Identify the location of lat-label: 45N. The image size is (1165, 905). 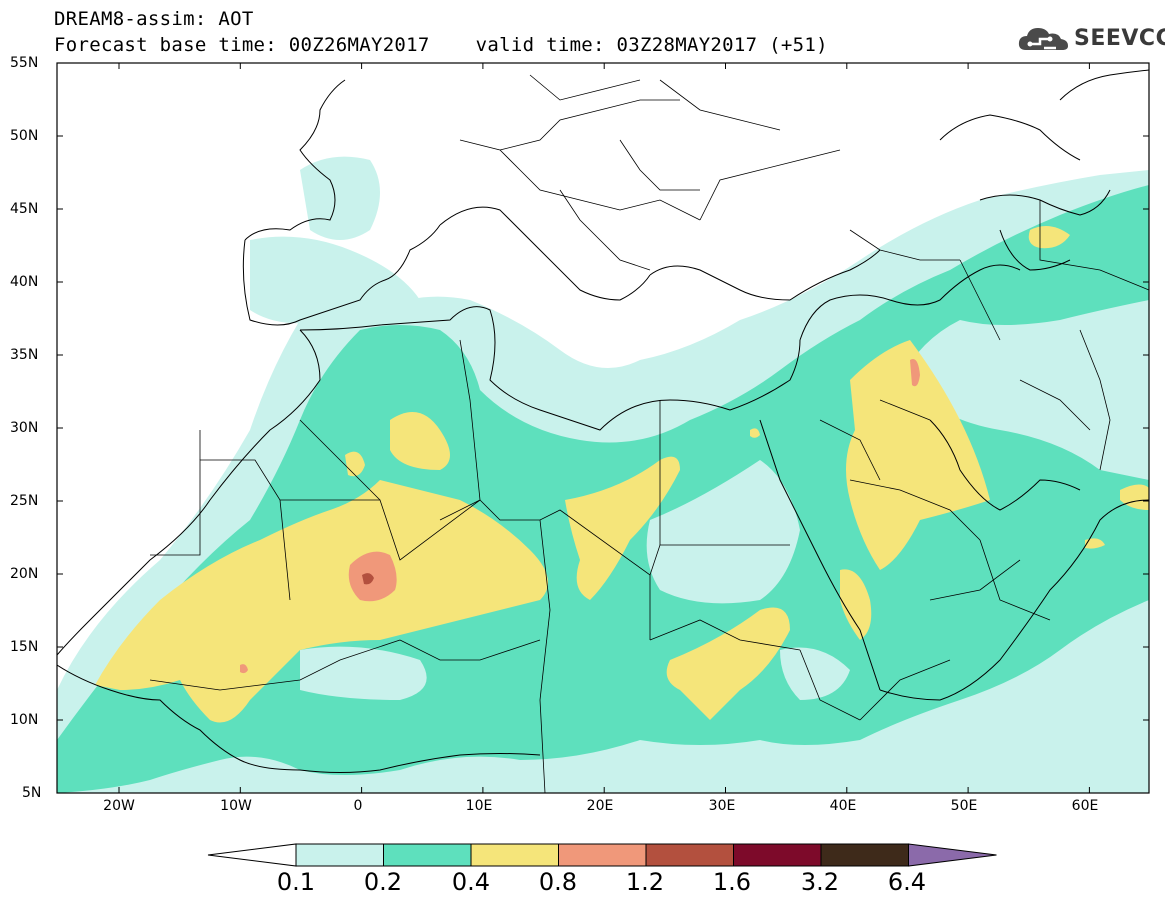
(24, 209).